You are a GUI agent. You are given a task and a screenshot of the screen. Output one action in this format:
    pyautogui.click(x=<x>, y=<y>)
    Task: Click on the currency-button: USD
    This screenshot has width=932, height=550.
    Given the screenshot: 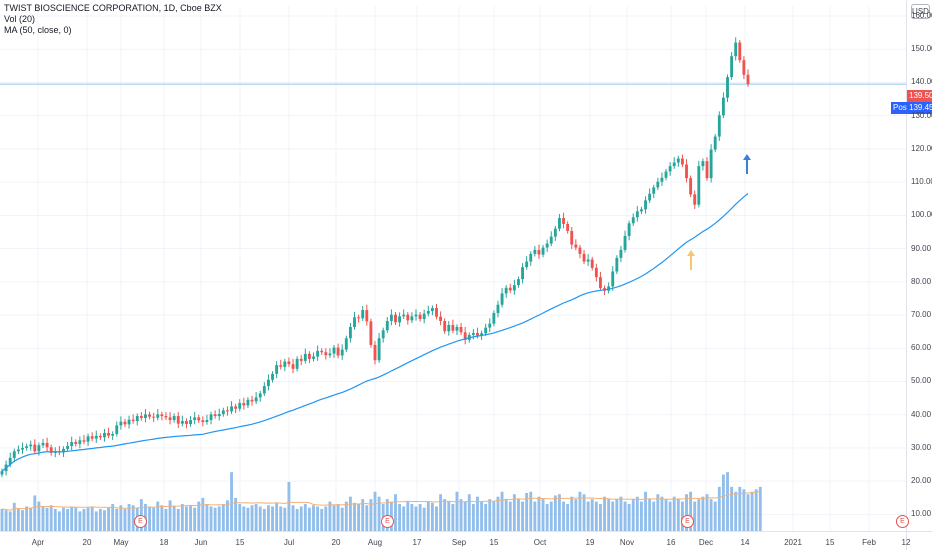 What is the action you would take?
    pyautogui.click(x=920, y=11)
    